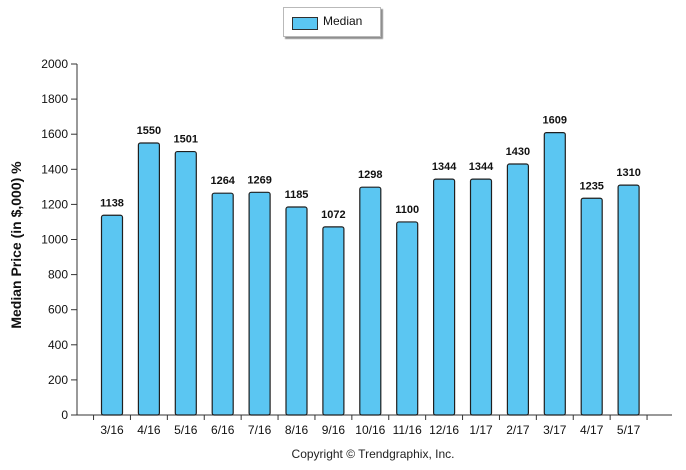  Describe the element at coordinates (58, 310) in the screenshot. I see `y-tick-label: 600` at that location.